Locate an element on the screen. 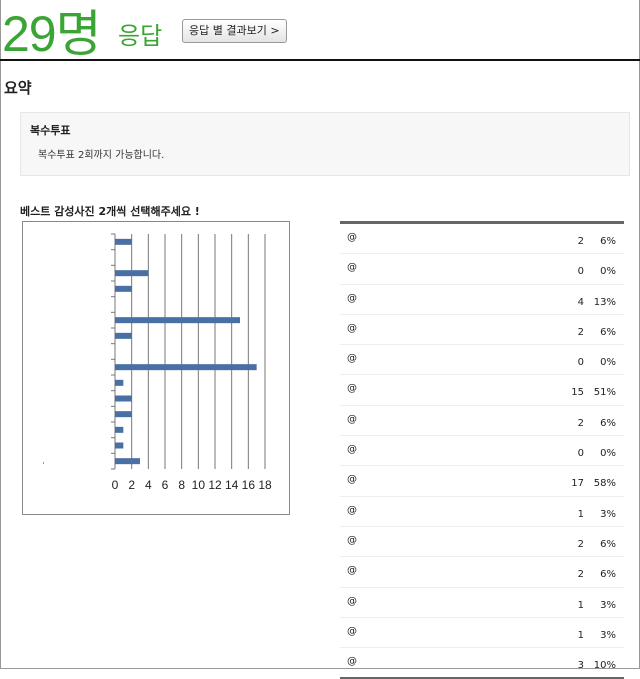  x-tick-label: 18 is located at coordinates (265, 485).